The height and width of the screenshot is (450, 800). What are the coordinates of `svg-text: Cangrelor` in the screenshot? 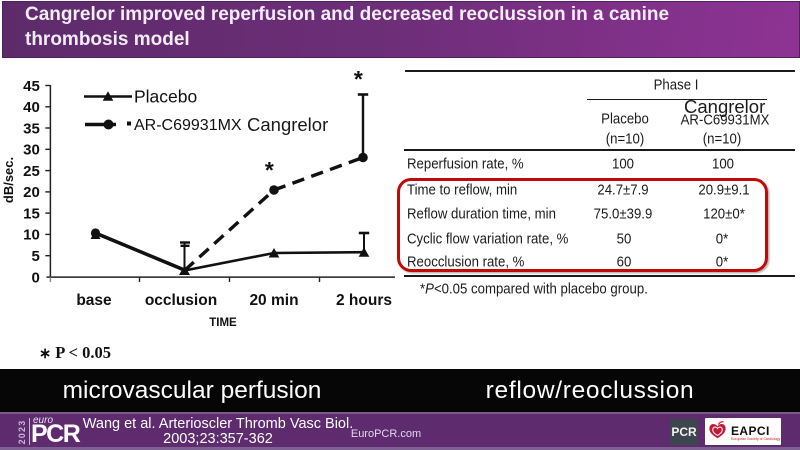 It's located at (287, 124).